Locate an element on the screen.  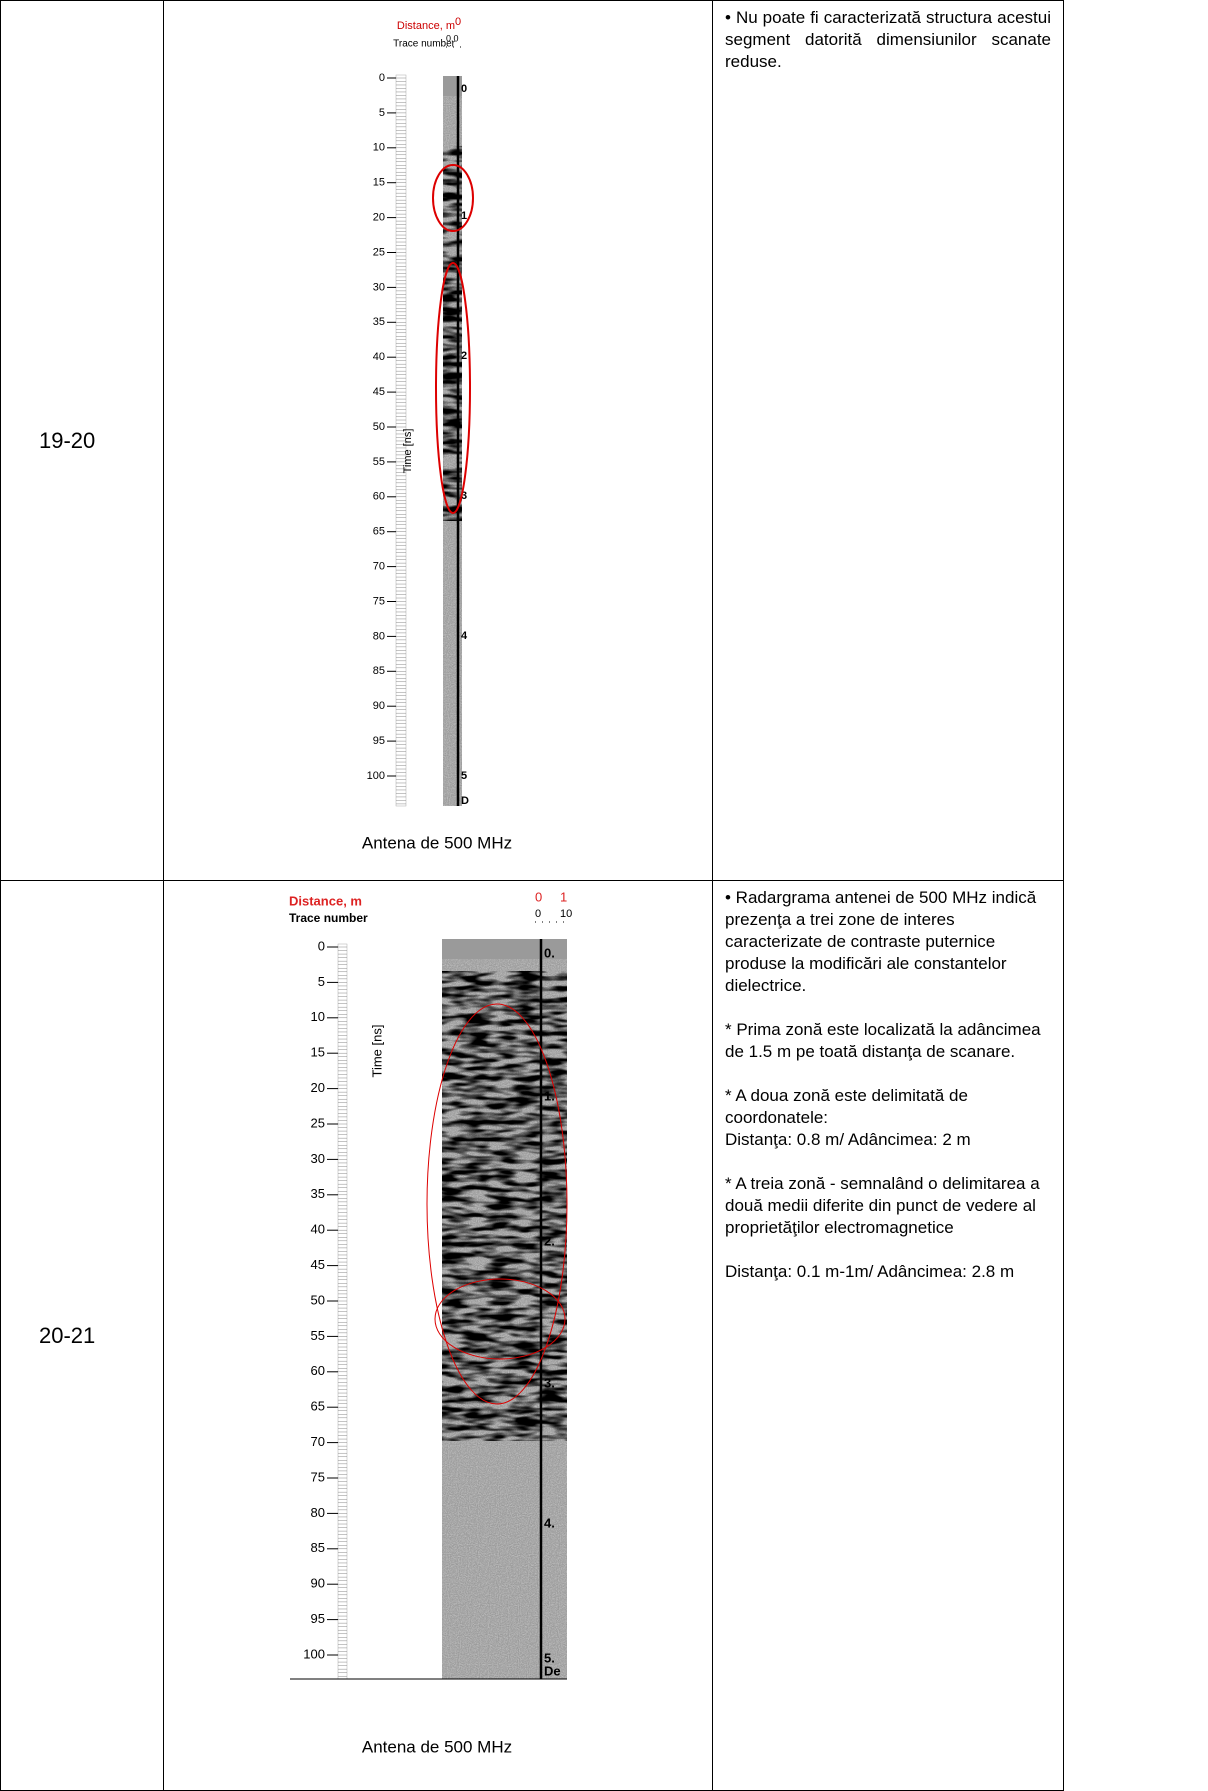
trace-tick: 0.0 is located at coordinates (452, 38).